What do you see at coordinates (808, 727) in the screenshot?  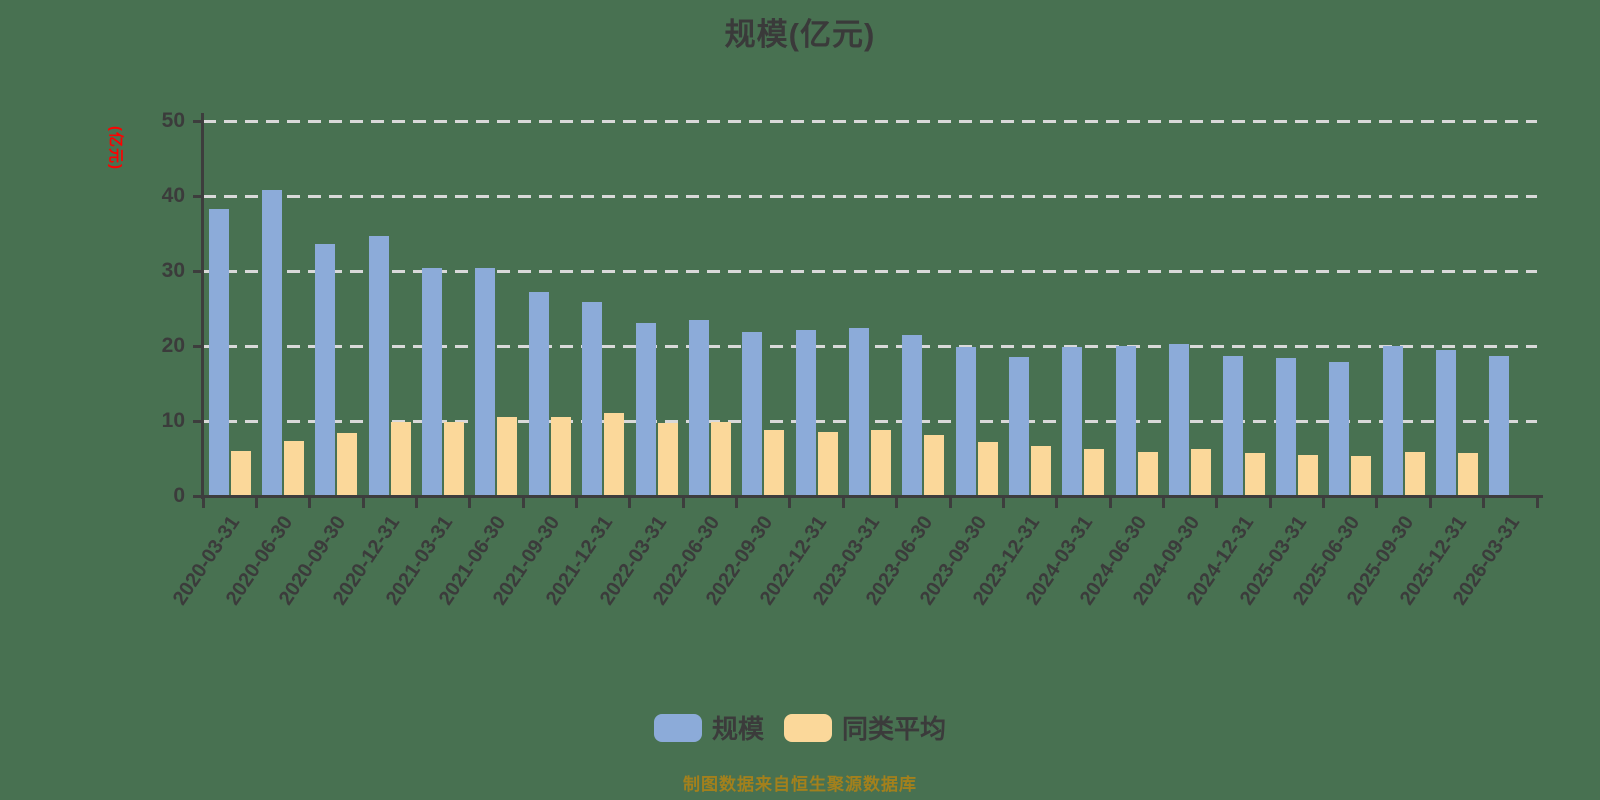 I see `legend-swatch-peer-average-icon` at bounding box center [808, 727].